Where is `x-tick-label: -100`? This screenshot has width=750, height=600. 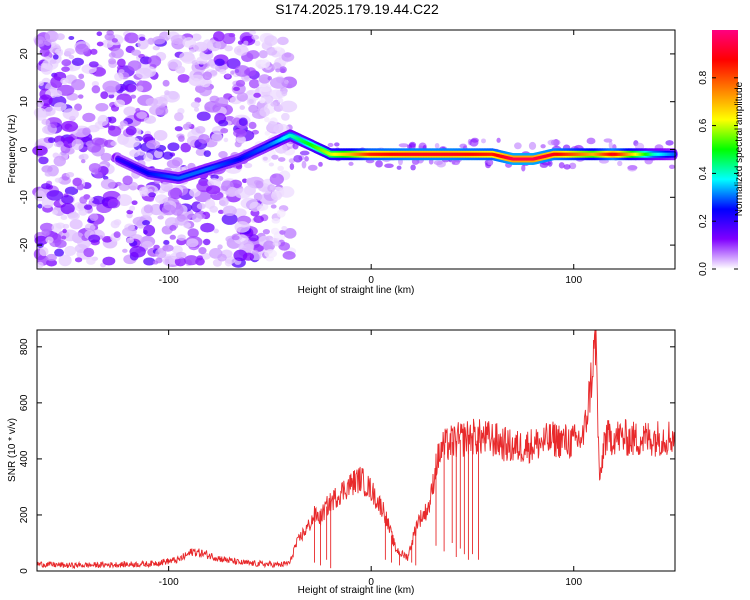 x-tick-label: -100 is located at coordinates (169, 582).